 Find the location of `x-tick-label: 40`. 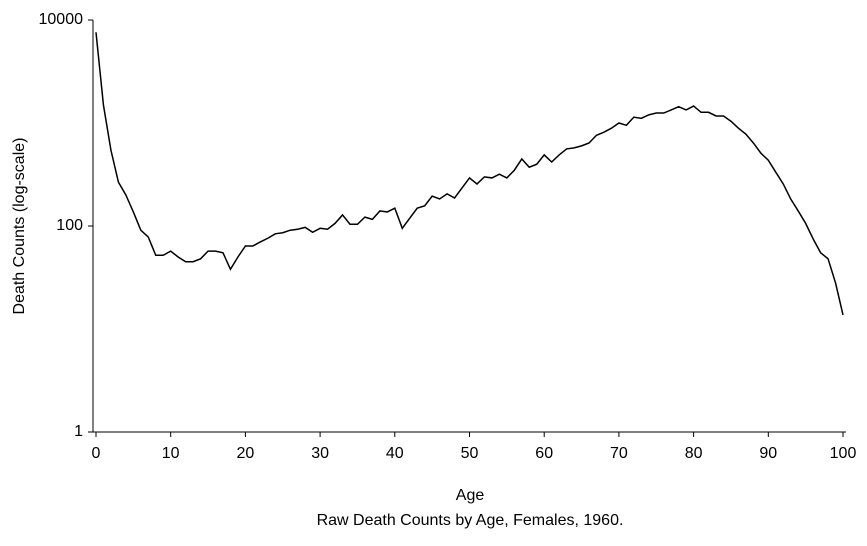

x-tick-label: 40 is located at coordinates (395, 453).